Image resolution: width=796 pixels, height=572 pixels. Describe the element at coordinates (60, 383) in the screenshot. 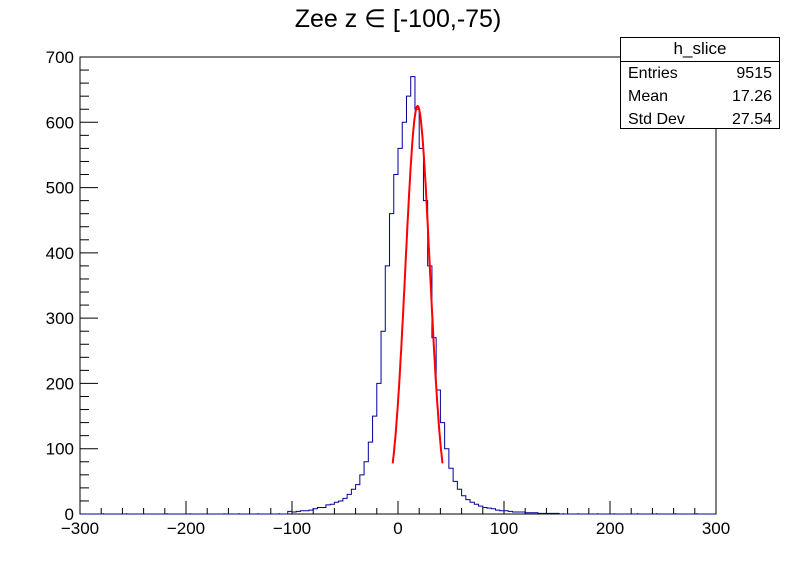

I see `y-tick-label: 200` at that location.